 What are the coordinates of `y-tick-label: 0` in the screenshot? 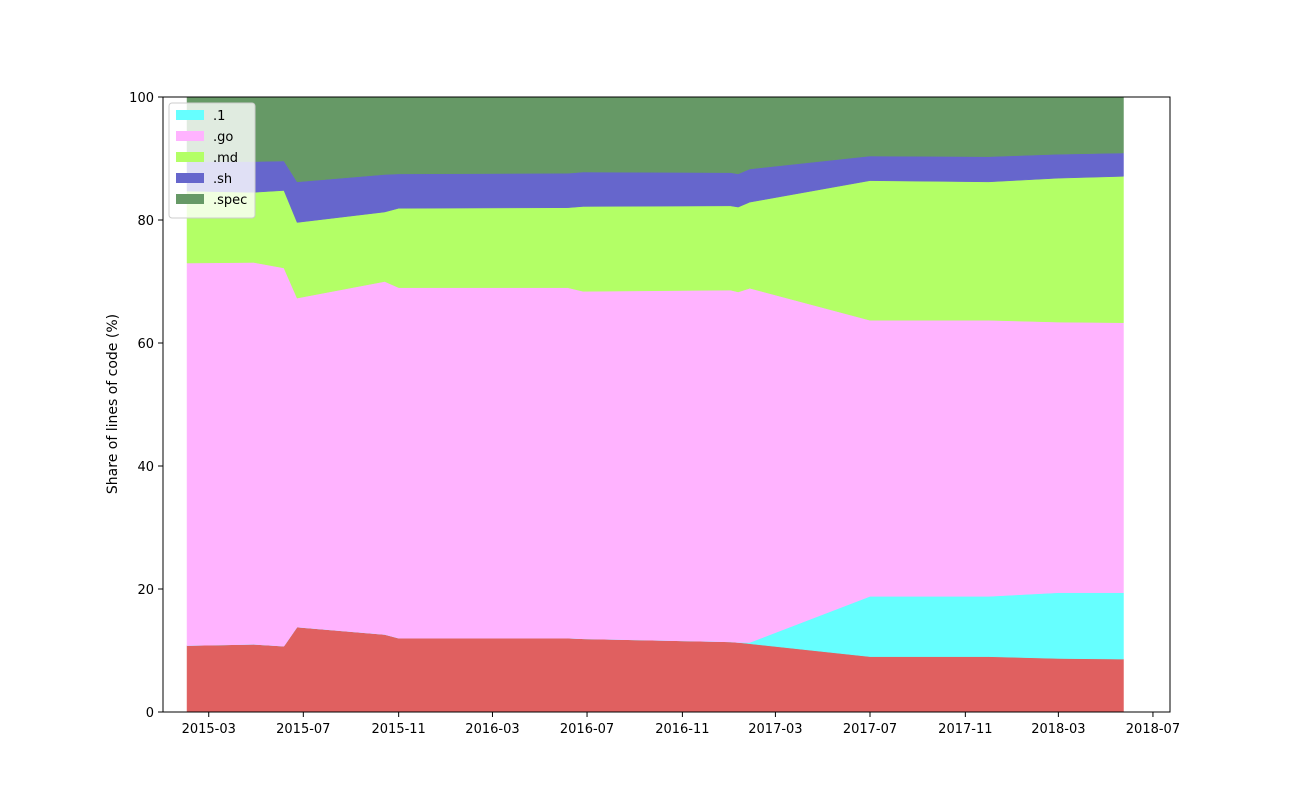 It's located at (150, 713).